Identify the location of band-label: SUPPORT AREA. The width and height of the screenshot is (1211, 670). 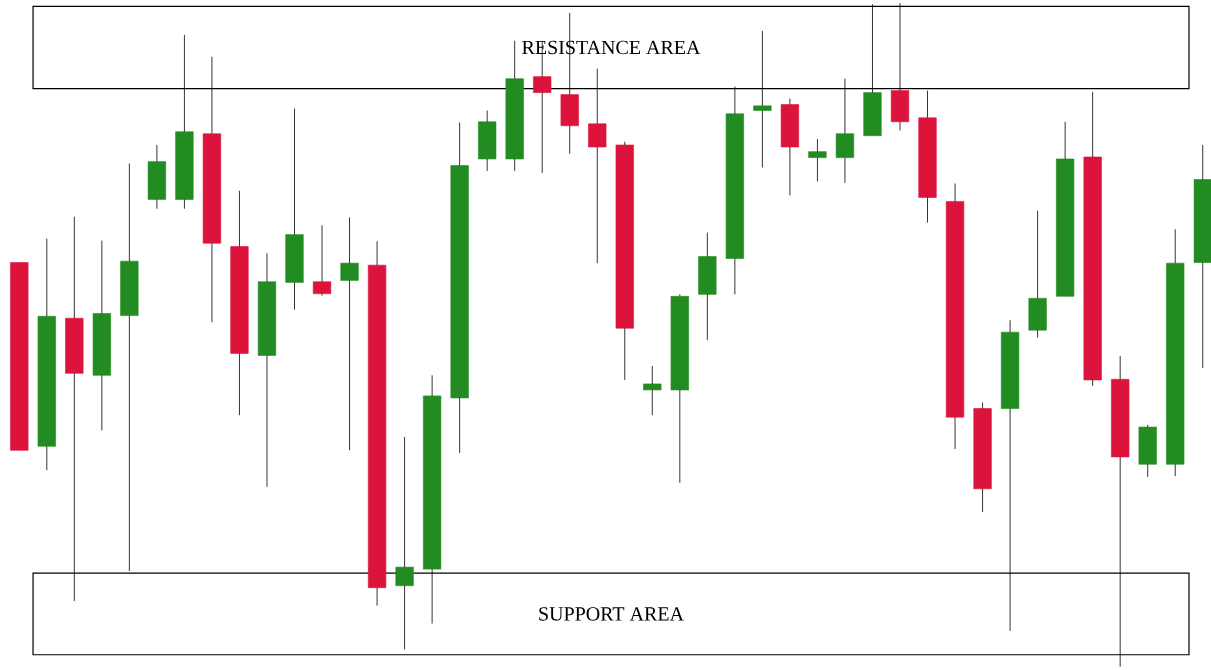
(611, 614).